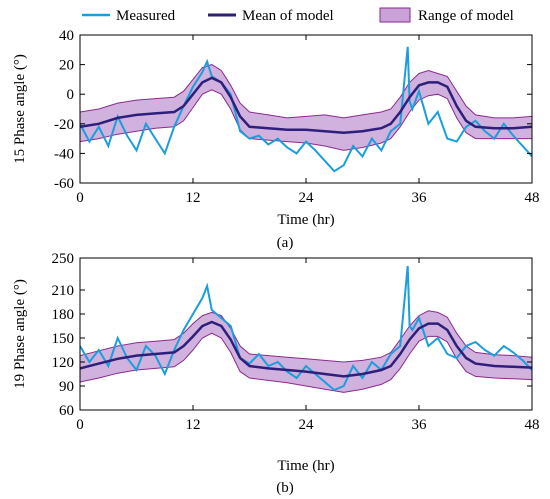 The width and height of the screenshot is (550, 499). What do you see at coordinates (64, 125) in the screenshot?
I see `panel-a-ytick-label: -20` at bounding box center [64, 125].